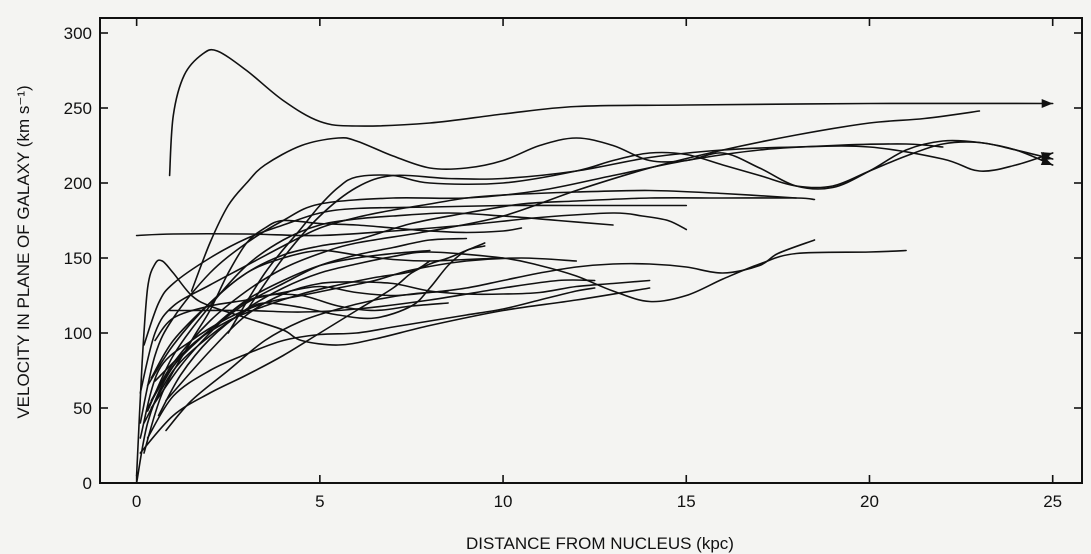  Describe the element at coordinates (78, 258) in the screenshot. I see `y-tick-label: 150` at that location.